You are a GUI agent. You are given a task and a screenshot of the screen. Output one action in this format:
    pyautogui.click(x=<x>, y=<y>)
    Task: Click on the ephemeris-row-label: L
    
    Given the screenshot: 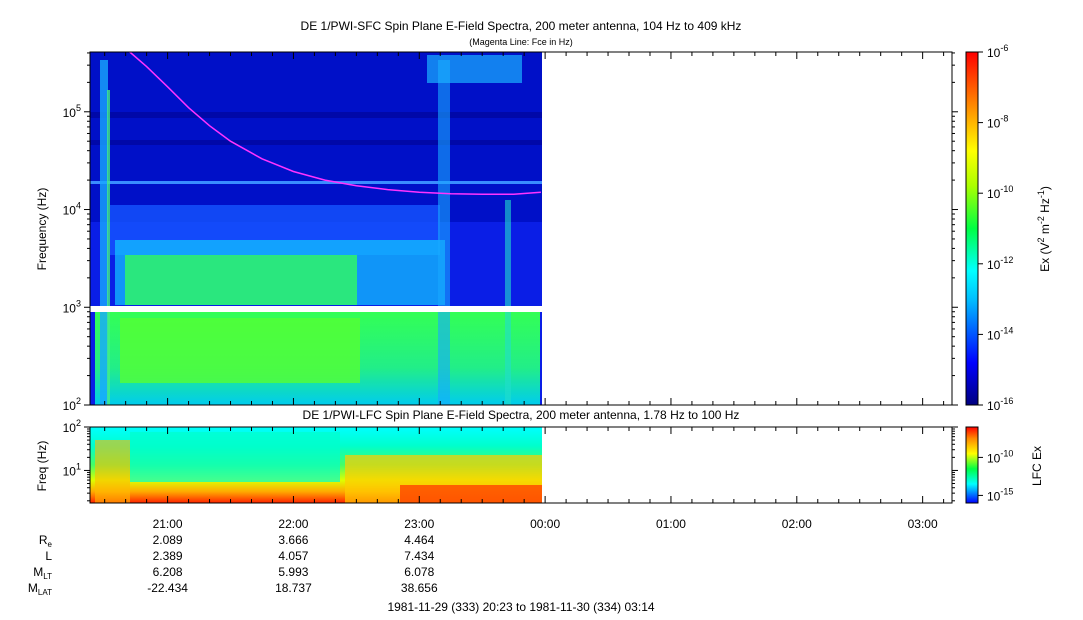 What is the action you would take?
    pyautogui.click(x=48, y=556)
    